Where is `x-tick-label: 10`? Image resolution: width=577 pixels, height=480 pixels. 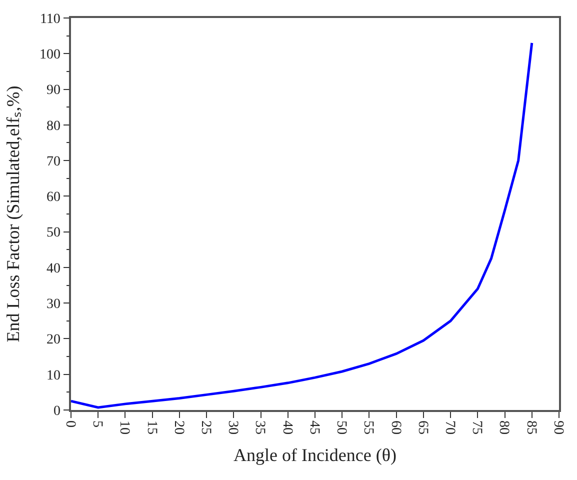 x-tick-label: 10 is located at coordinates (124, 427).